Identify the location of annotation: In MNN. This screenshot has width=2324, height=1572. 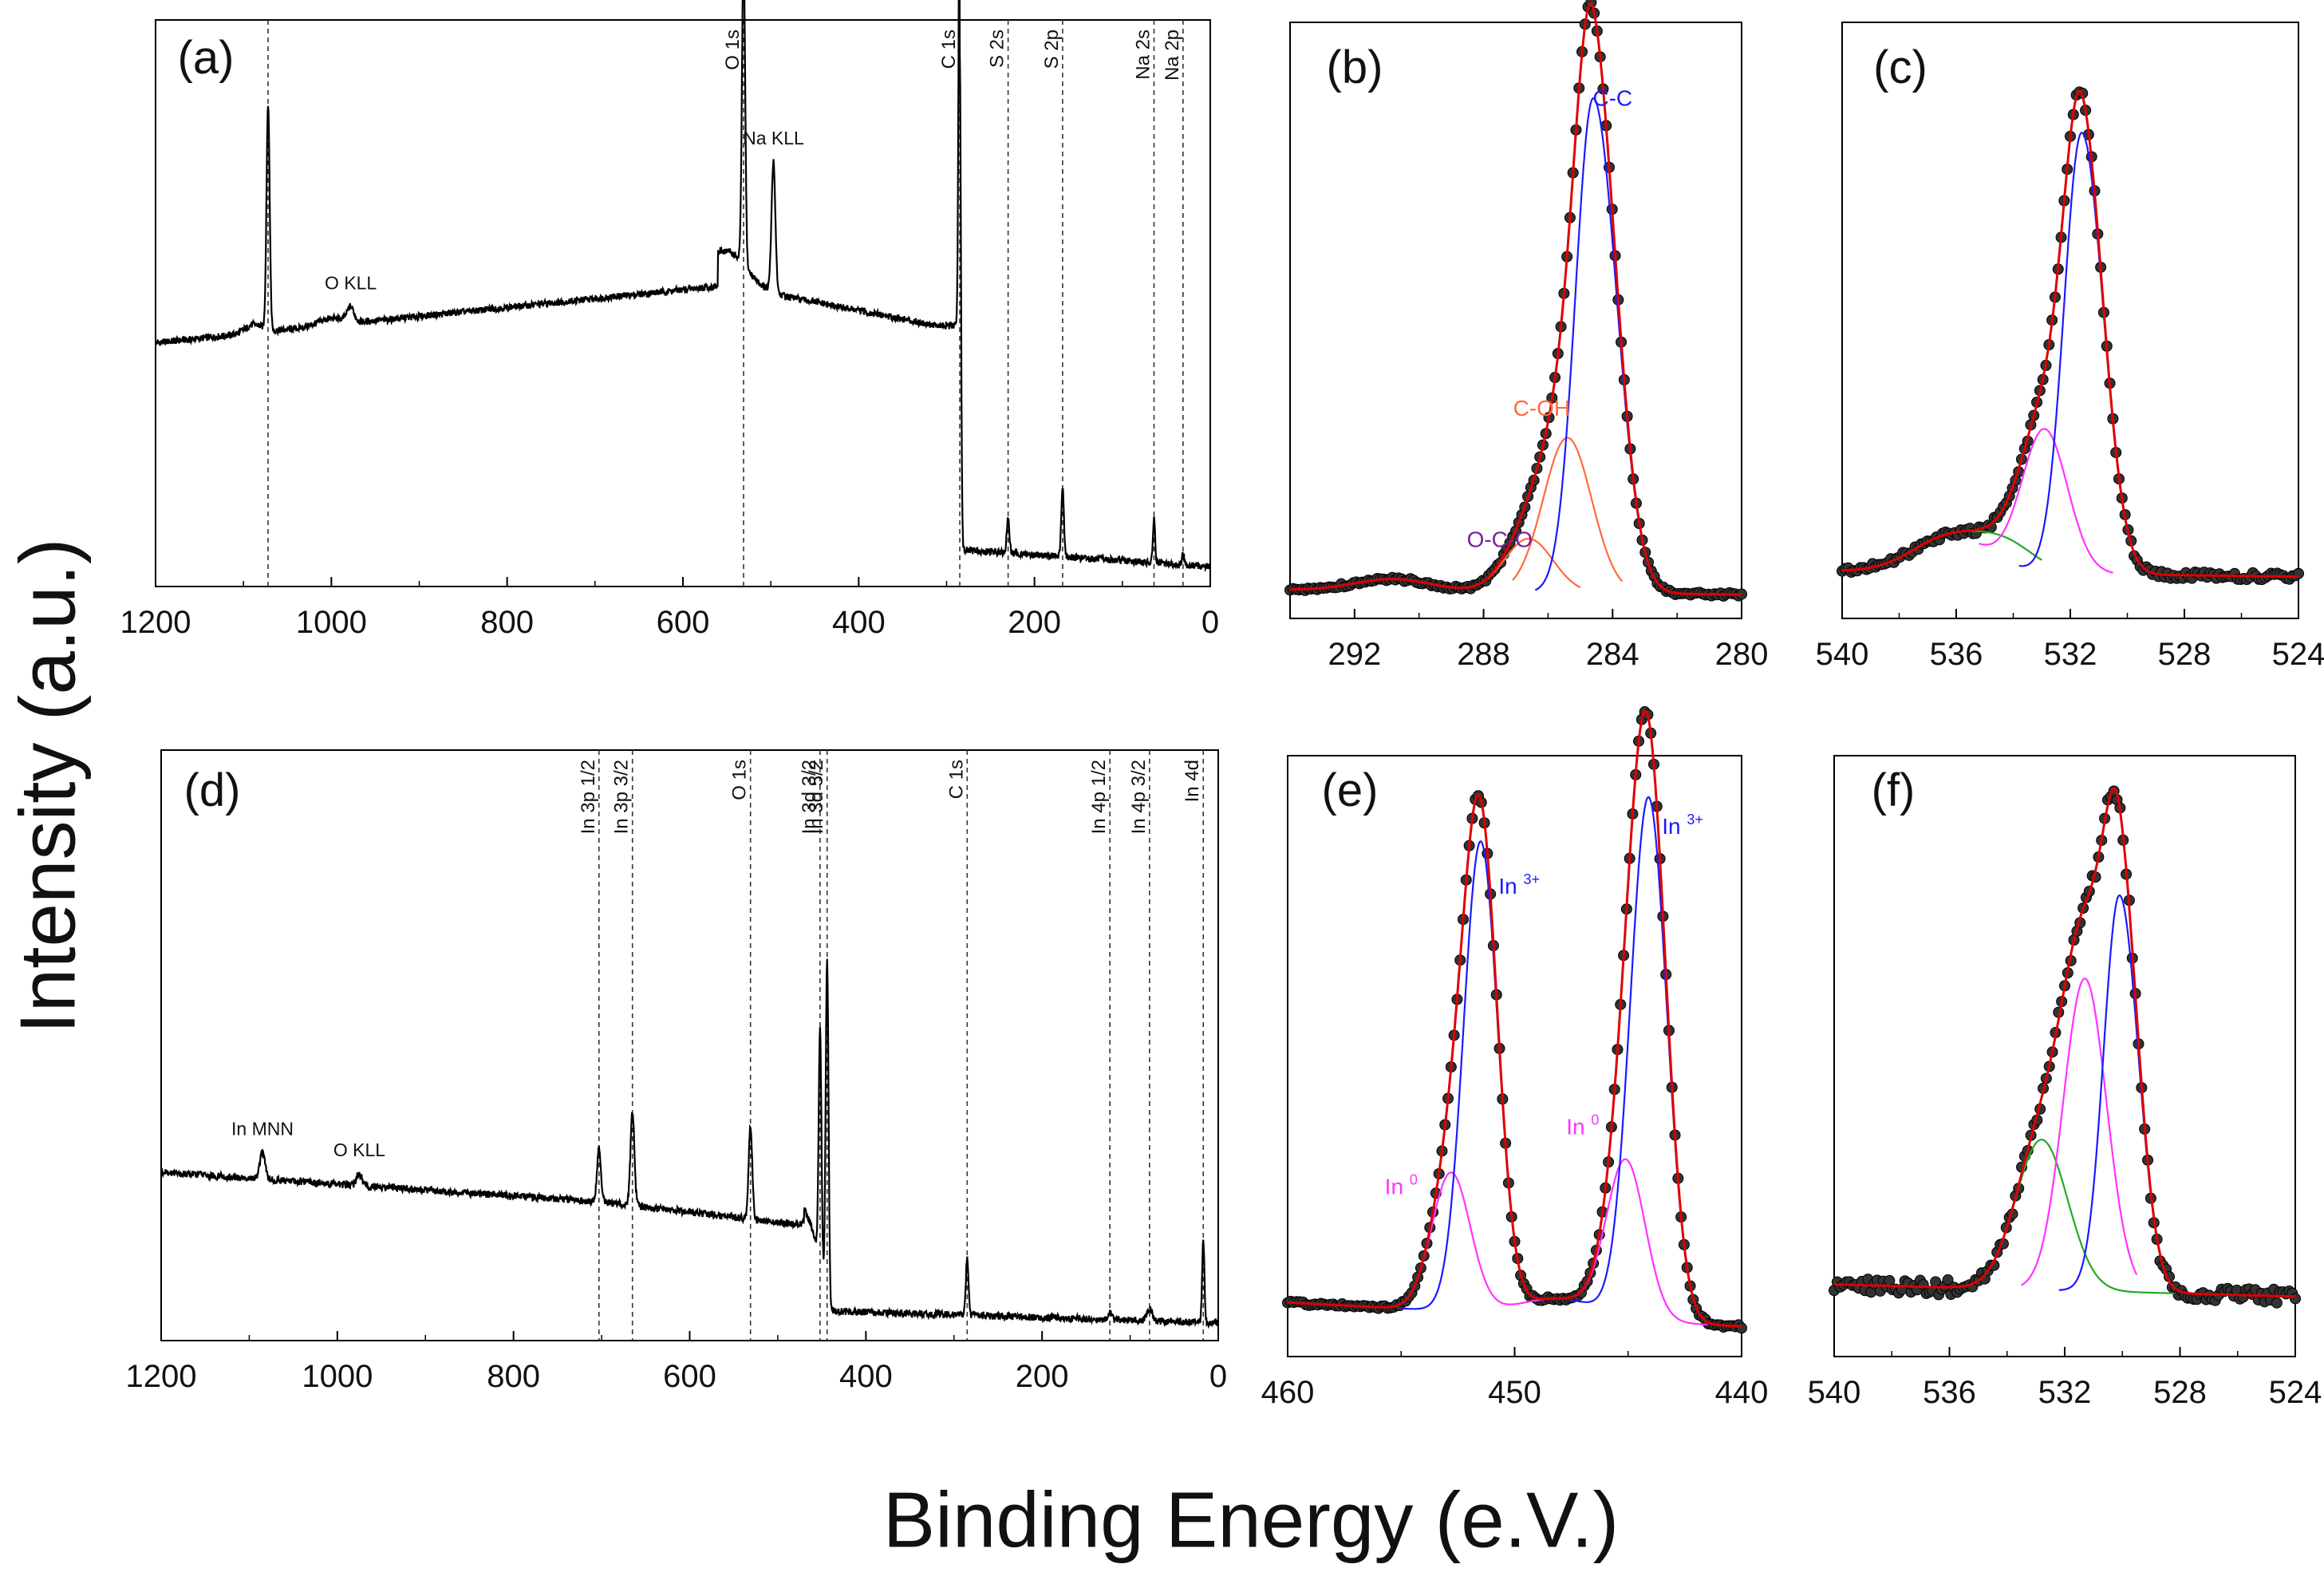
(262, 1128).